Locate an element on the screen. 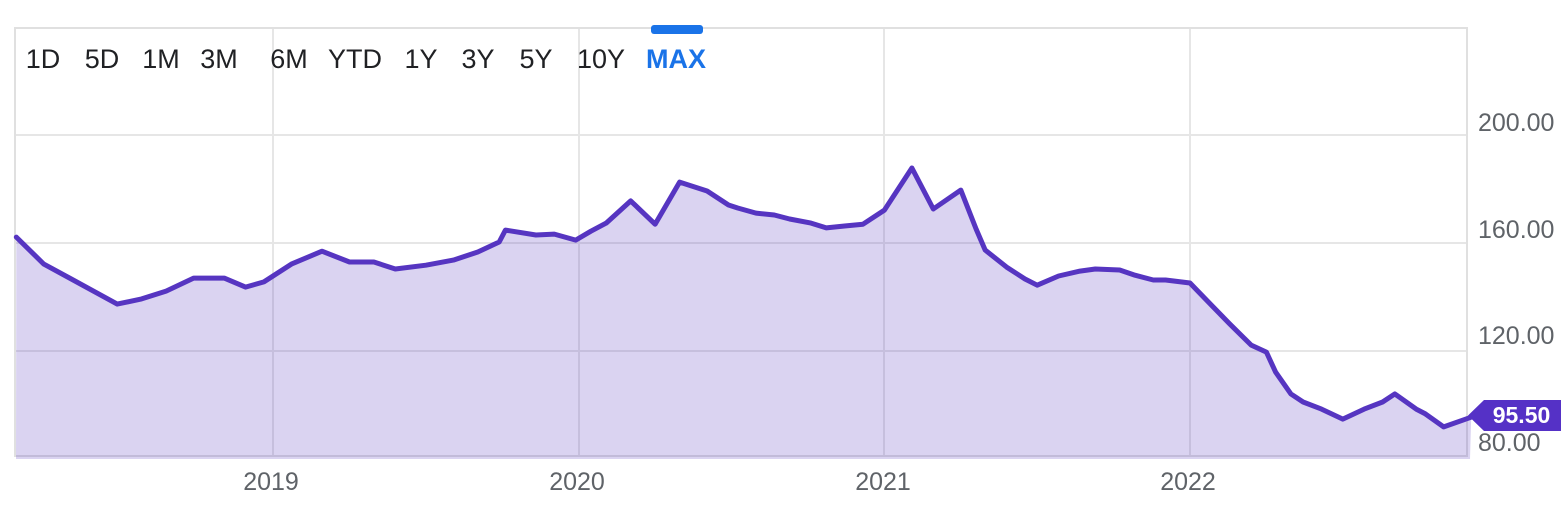  y-tick-label-80: 80.00 is located at coordinates (1509, 443).